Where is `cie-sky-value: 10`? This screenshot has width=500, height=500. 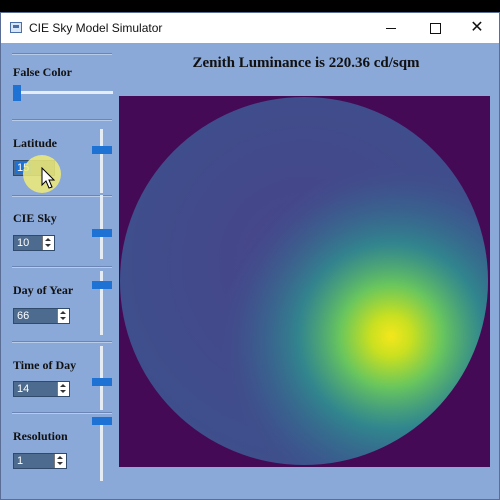 cie-sky-value: 10 is located at coordinates (23, 243).